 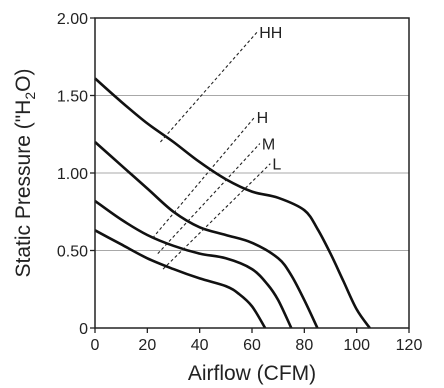 What do you see at coordinates (263, 118) in the screenshot?
I see `curve-label-h: H` at bounding box center [263, 118].